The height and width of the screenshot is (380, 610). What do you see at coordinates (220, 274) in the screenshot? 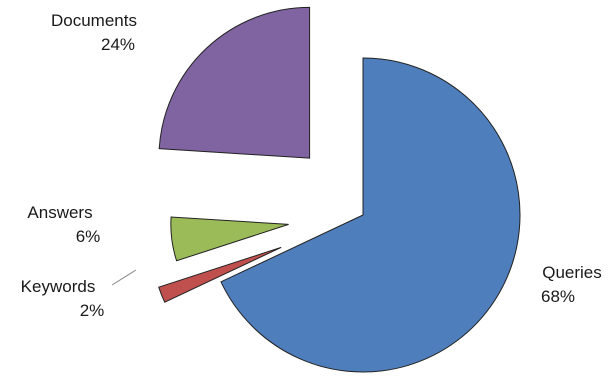
I see `slice-keywords` at bounding box center [220, 274].